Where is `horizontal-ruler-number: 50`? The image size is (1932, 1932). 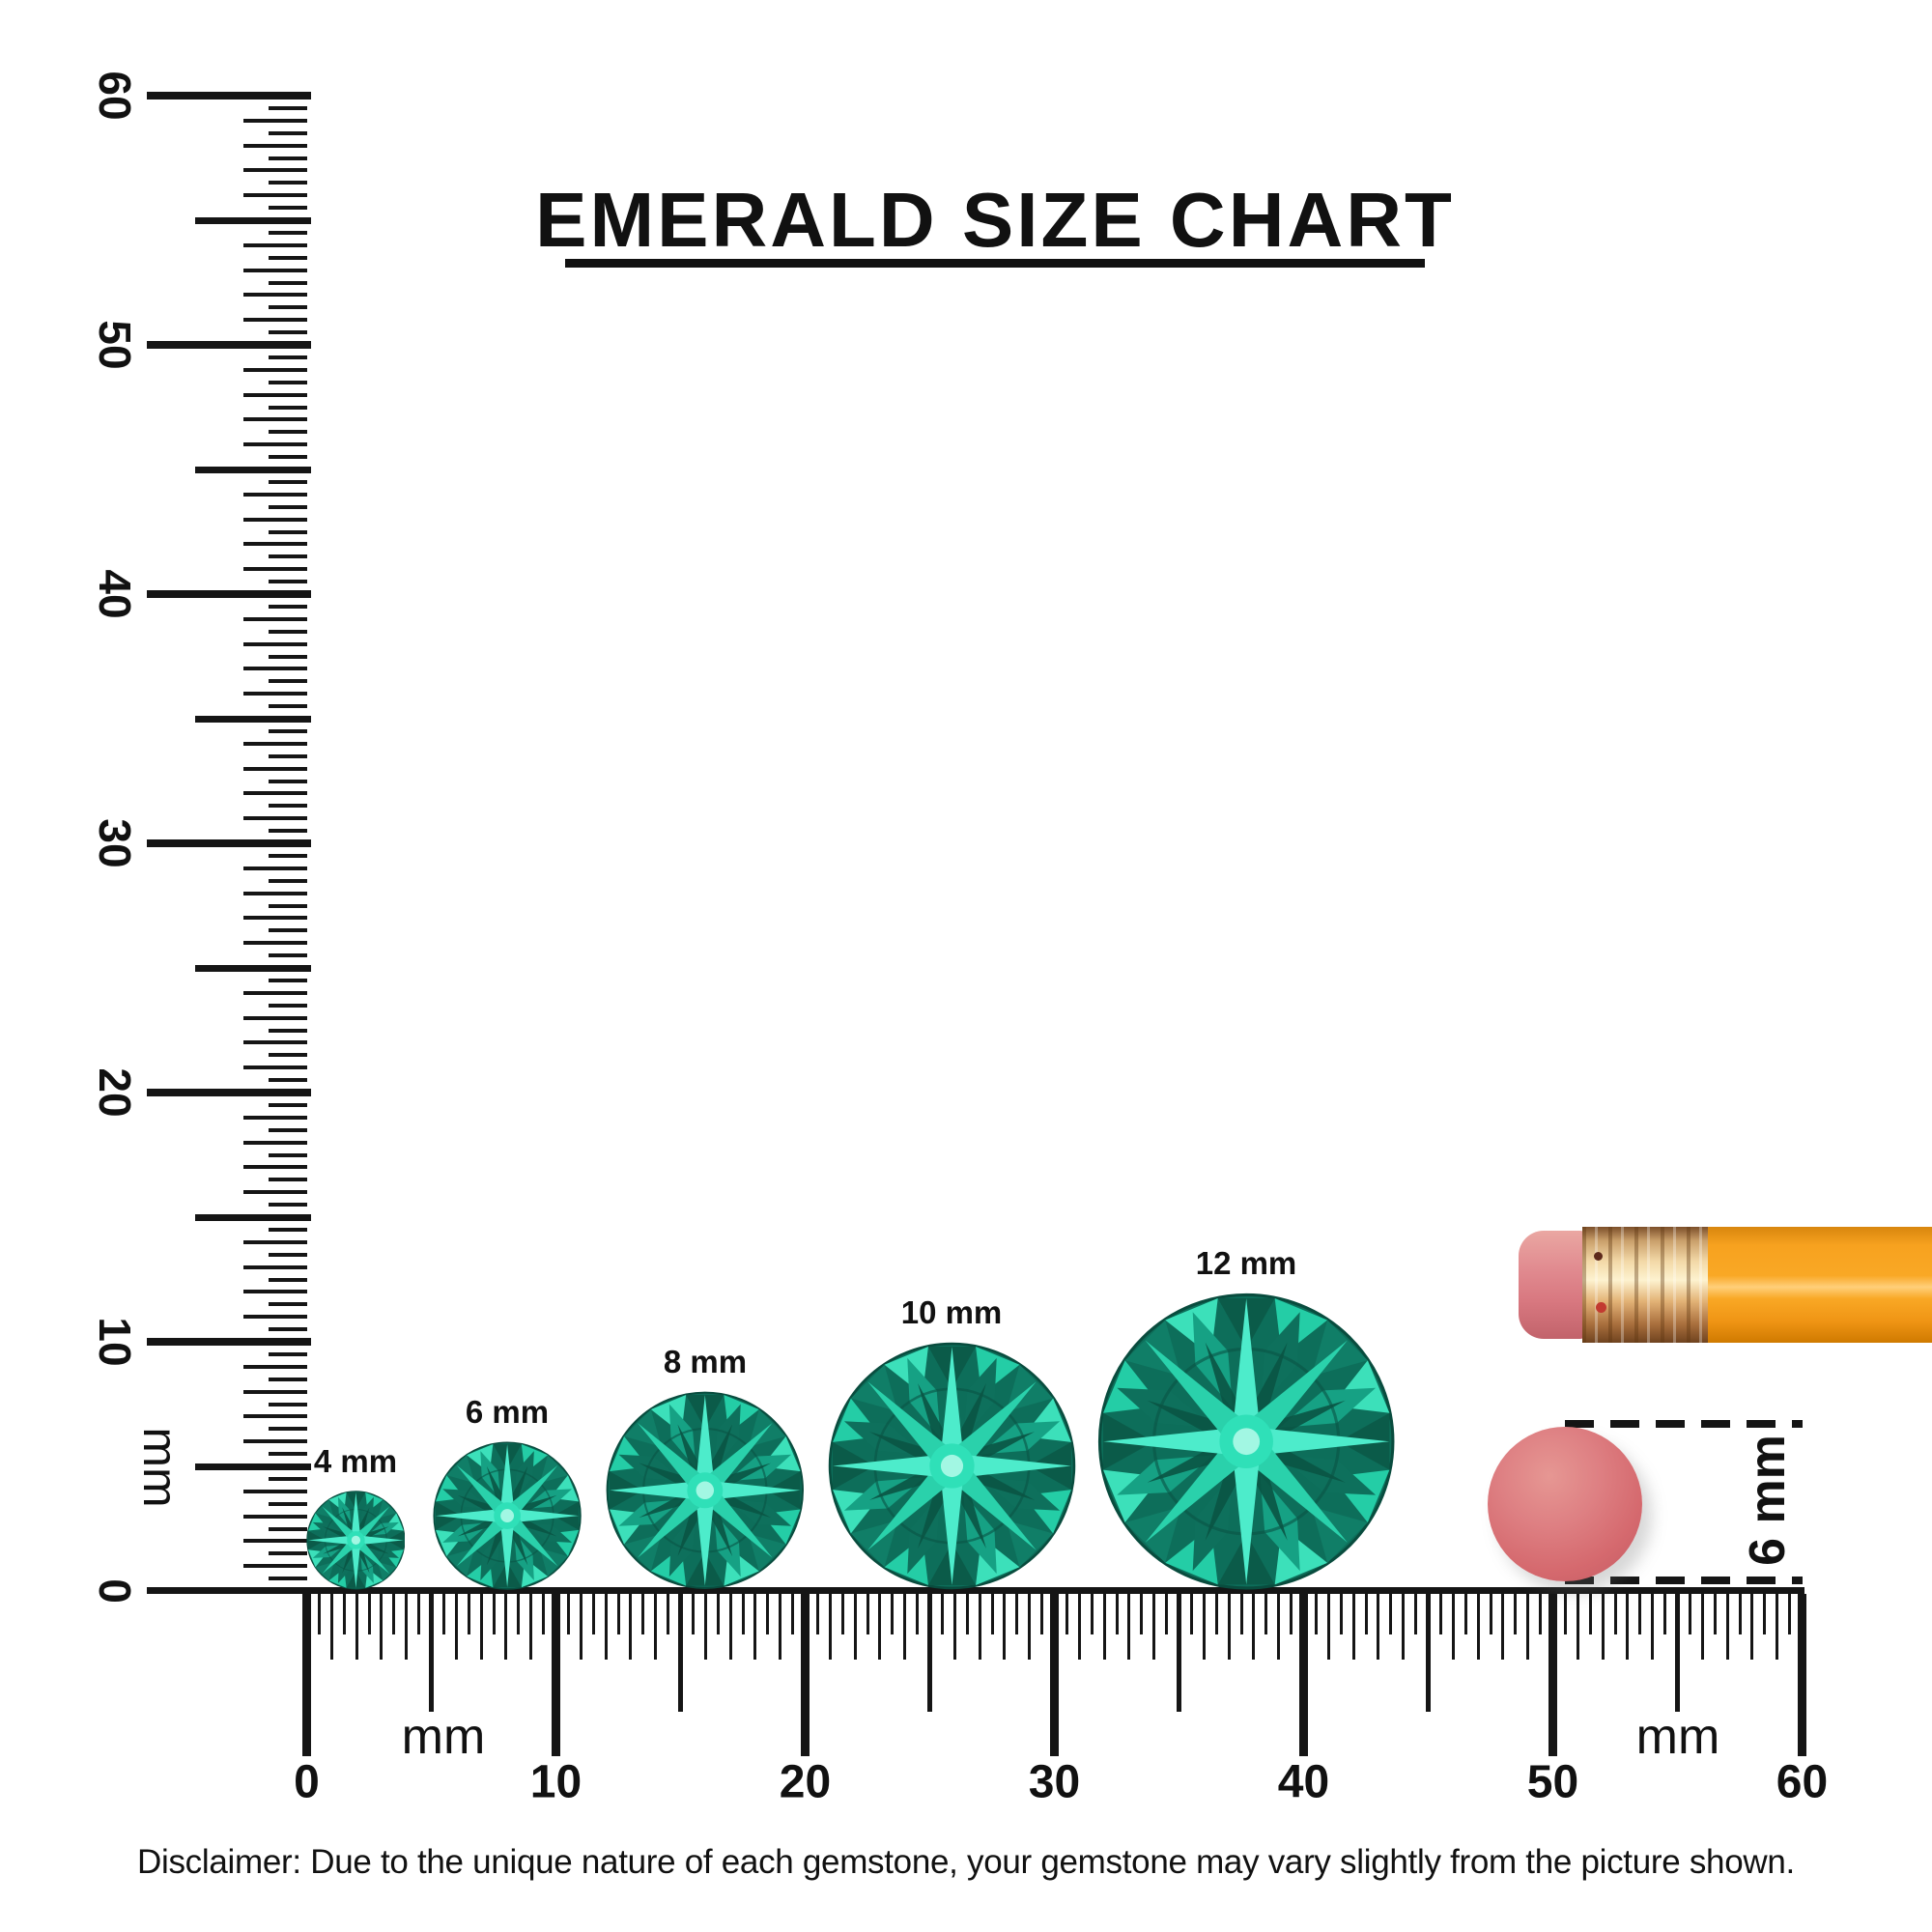 horizontal-ruler-number: 50 is located at coordinates (1552, 1782).